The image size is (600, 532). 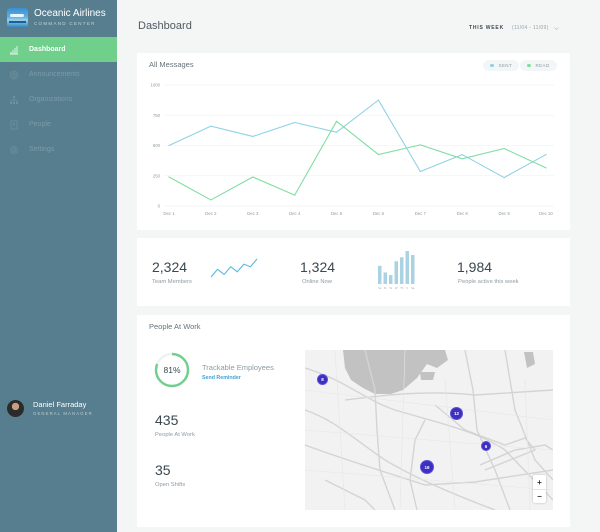 I want to click on map-base, so click(x=429, y=430).